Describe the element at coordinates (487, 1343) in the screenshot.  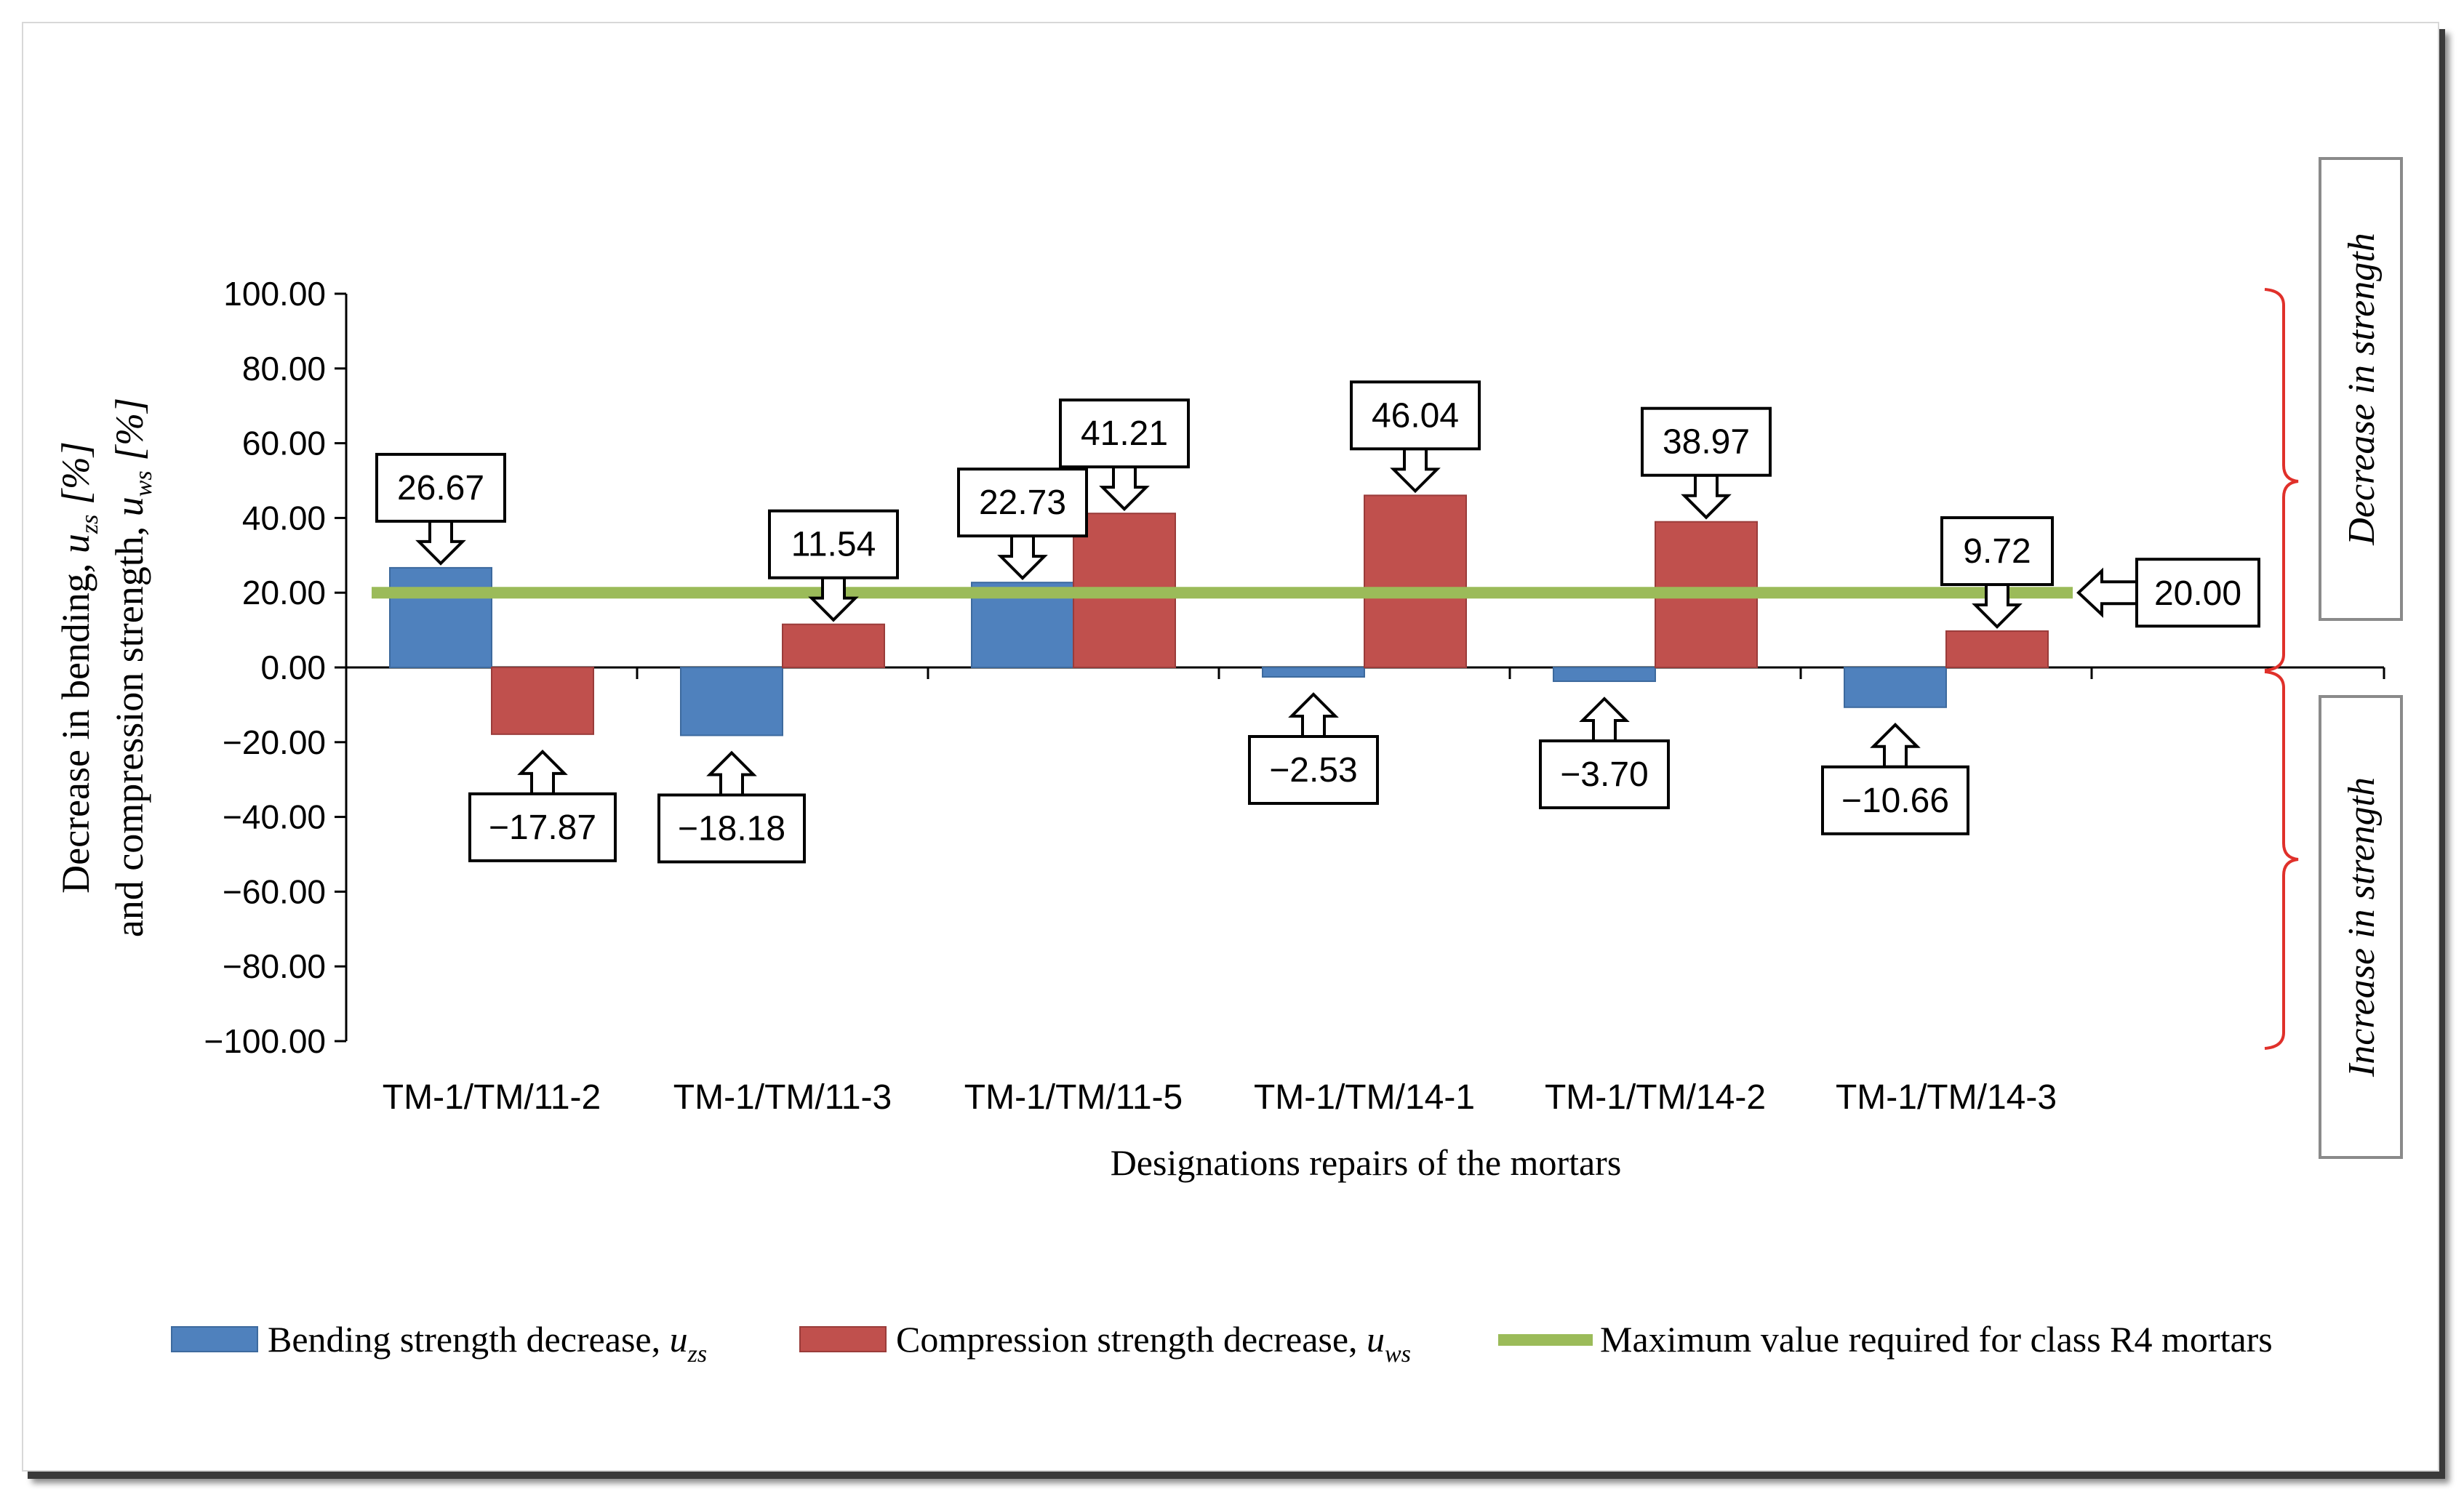
I see `legend-label: Bending strength decrease, uzs` at that location.